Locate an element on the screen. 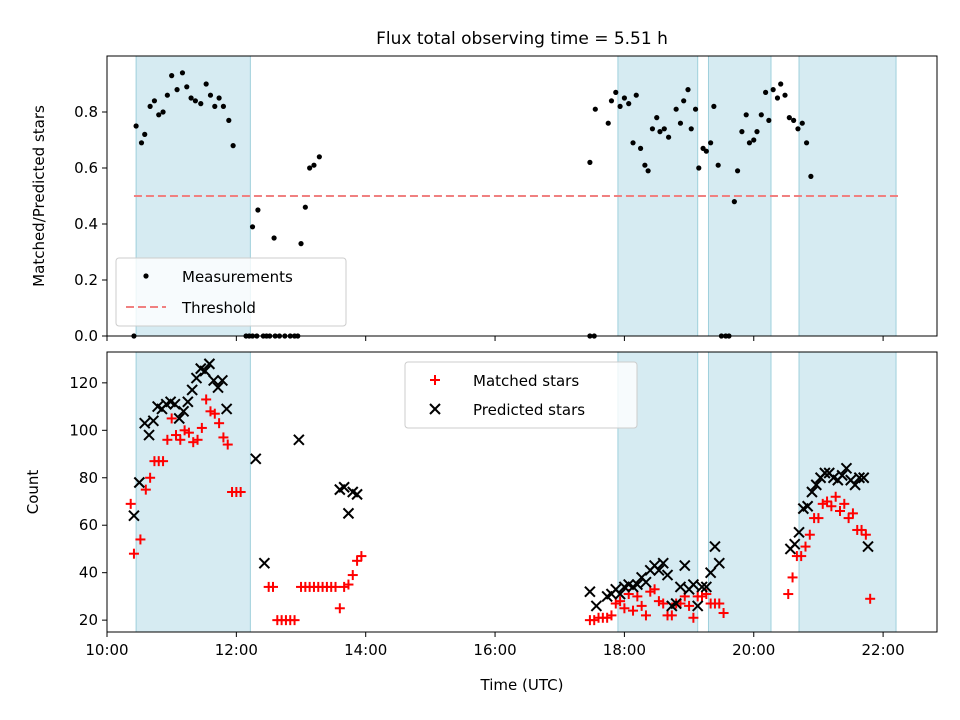 This screenshot has width=960, height=720. x-tick-label: 10:00 is located at coordinates (106, 650).